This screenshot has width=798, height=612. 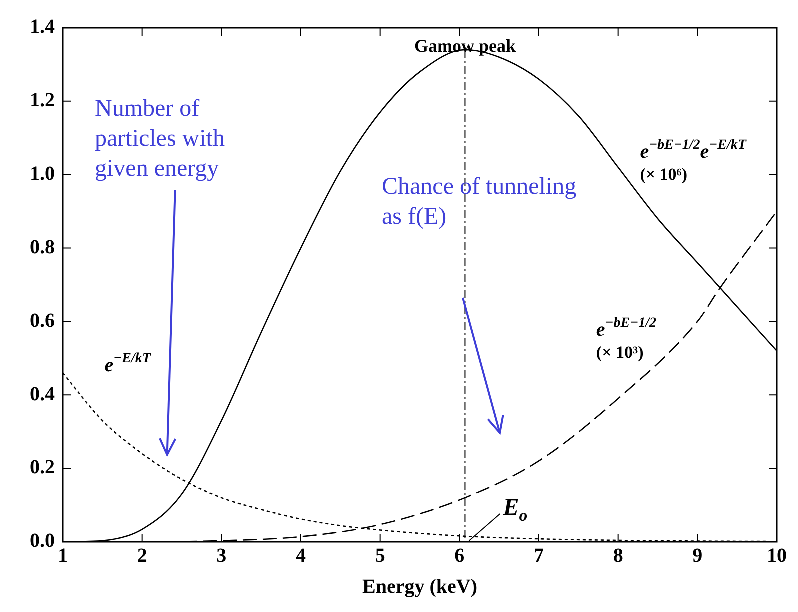 What do you see at coordinates (465, 46) in the screenshot?
I see `ref-line-label: Gamow peak` at bounding box center [465, 46].